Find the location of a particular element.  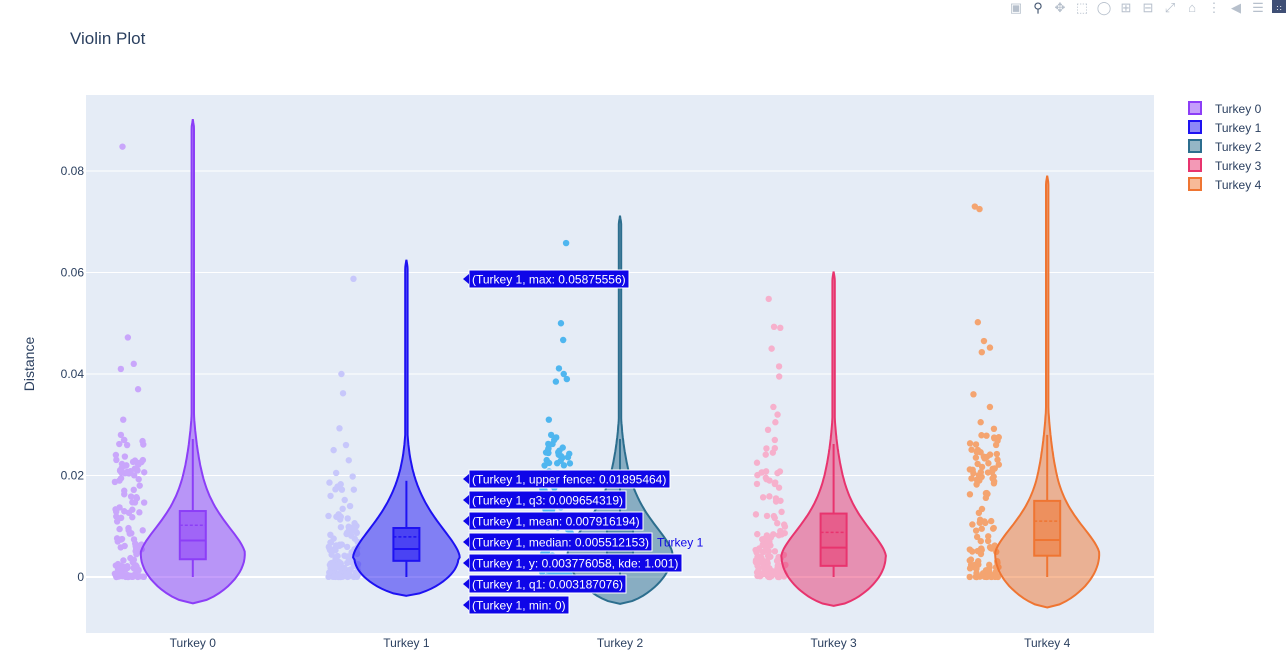

zoom-out-icon: ⊟ is located at coordinates (1148, 7).